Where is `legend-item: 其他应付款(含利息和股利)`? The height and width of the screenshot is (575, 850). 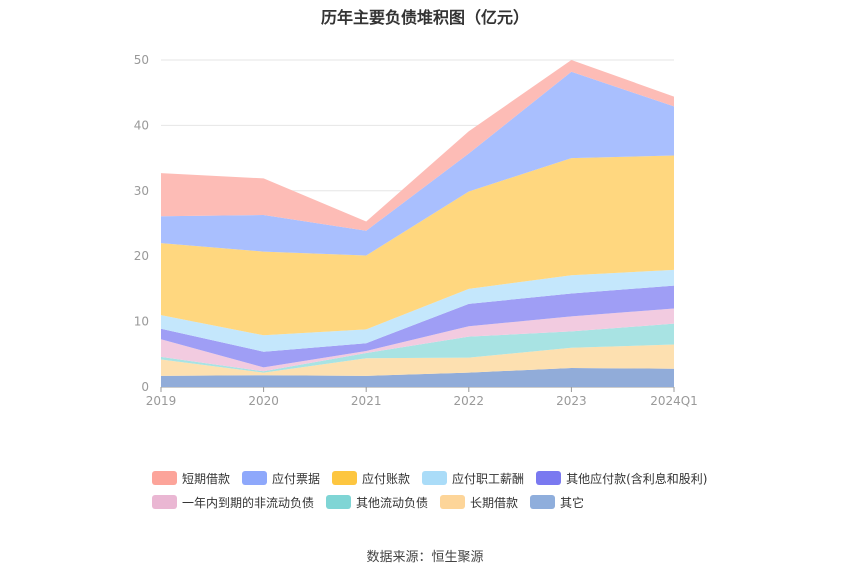
legend-item: 其他应付款(含利息和股利) is located at coordinates (621, 478).